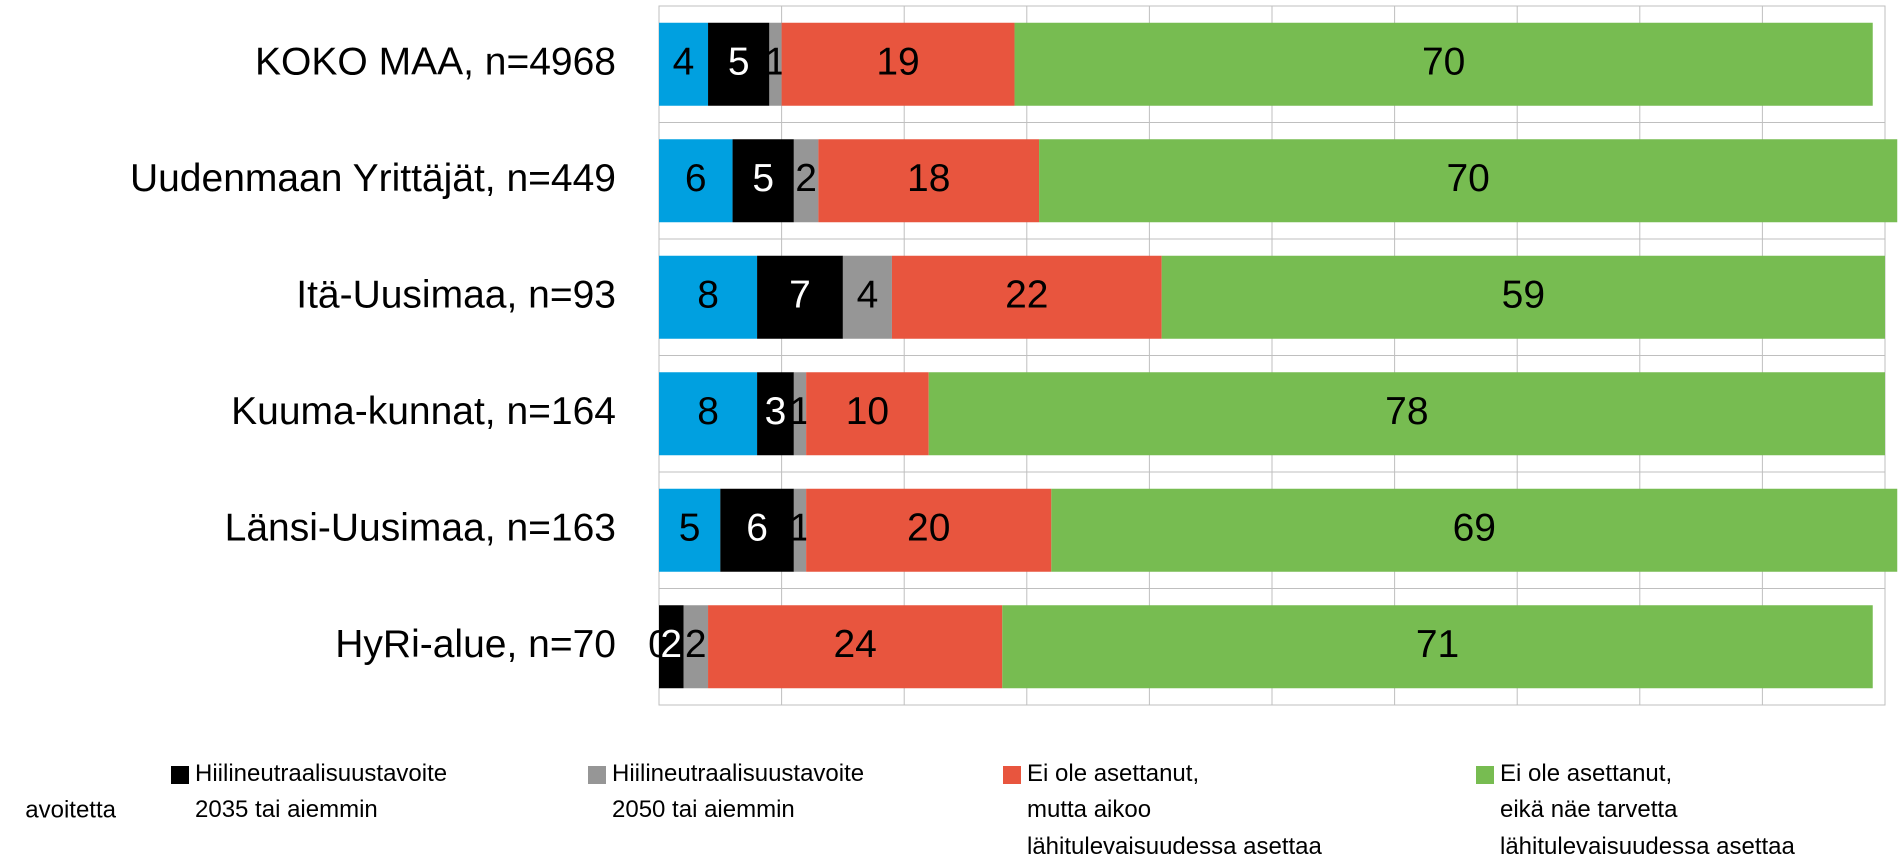 This screenshot has width=1904, height=862. I want to click on data-label: 20, so click(928, 528).